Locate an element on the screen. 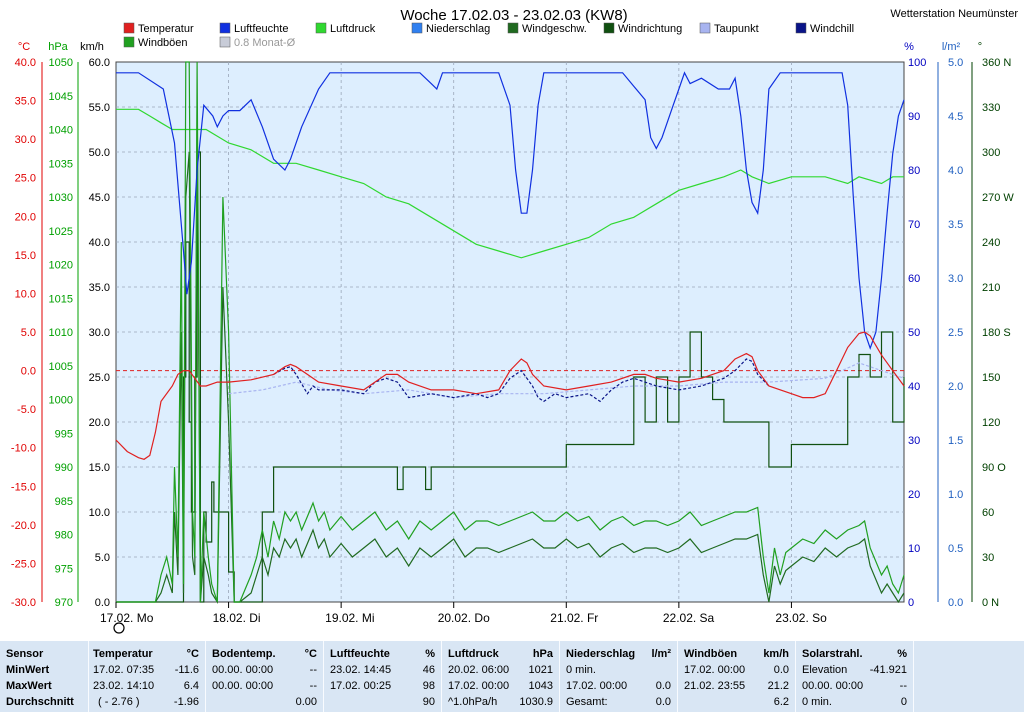  tick-wind: 0.0 is located at coordinates (102, 603).